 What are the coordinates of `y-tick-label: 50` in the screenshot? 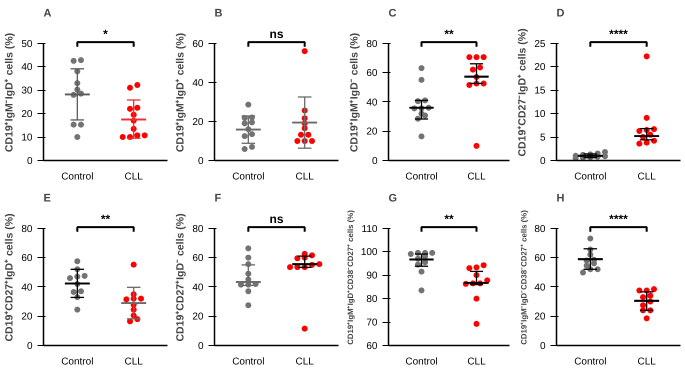 It's located at (27, 44).